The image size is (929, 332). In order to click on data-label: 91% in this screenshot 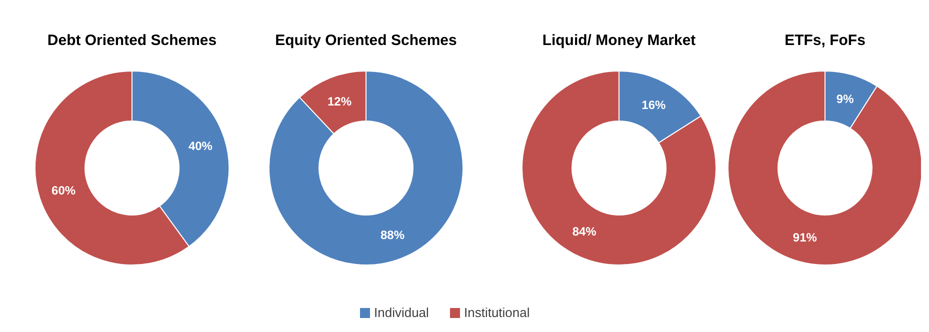, I will do `click(805, 237)`.